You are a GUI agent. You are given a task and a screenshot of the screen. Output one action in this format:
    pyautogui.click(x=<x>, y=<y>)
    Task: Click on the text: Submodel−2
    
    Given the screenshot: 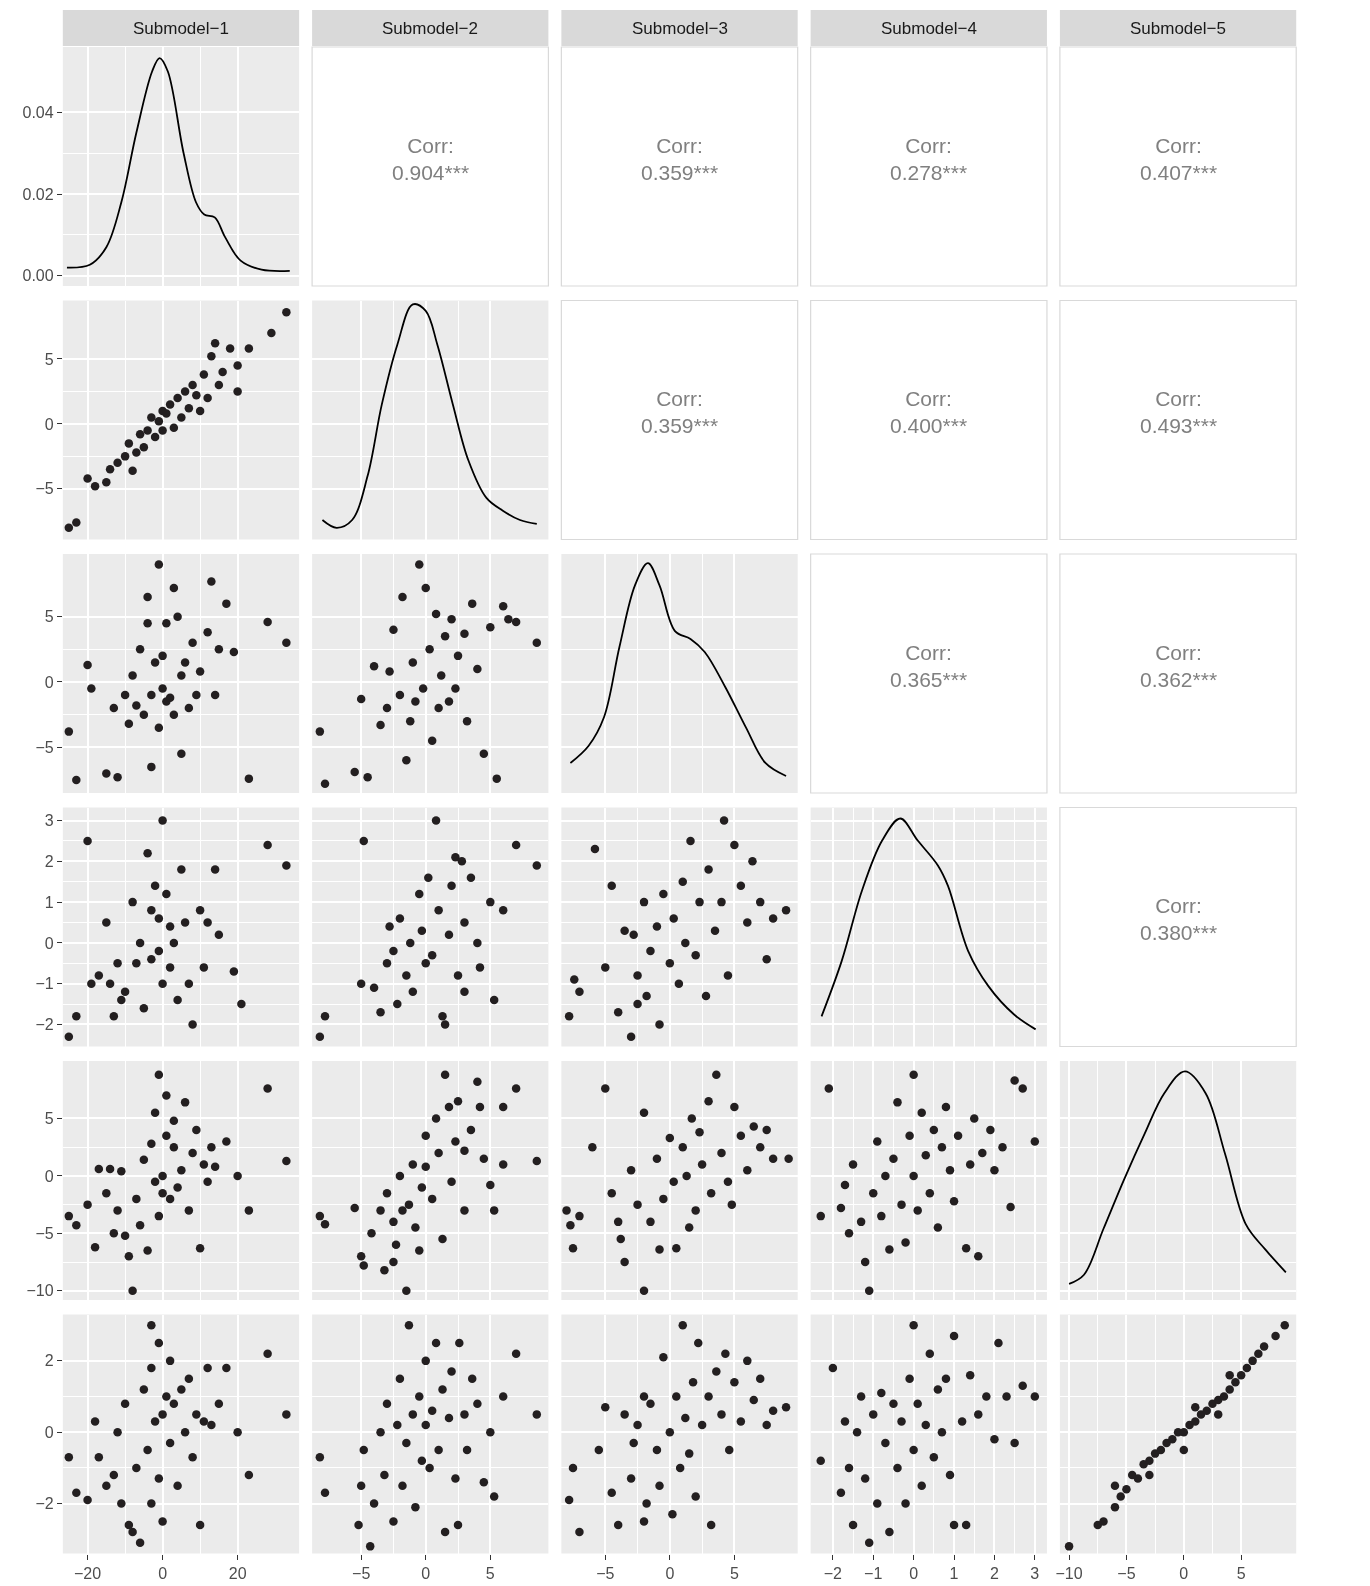 What is the action you would take?
    pyautogui.click(x=430, y=28)
    